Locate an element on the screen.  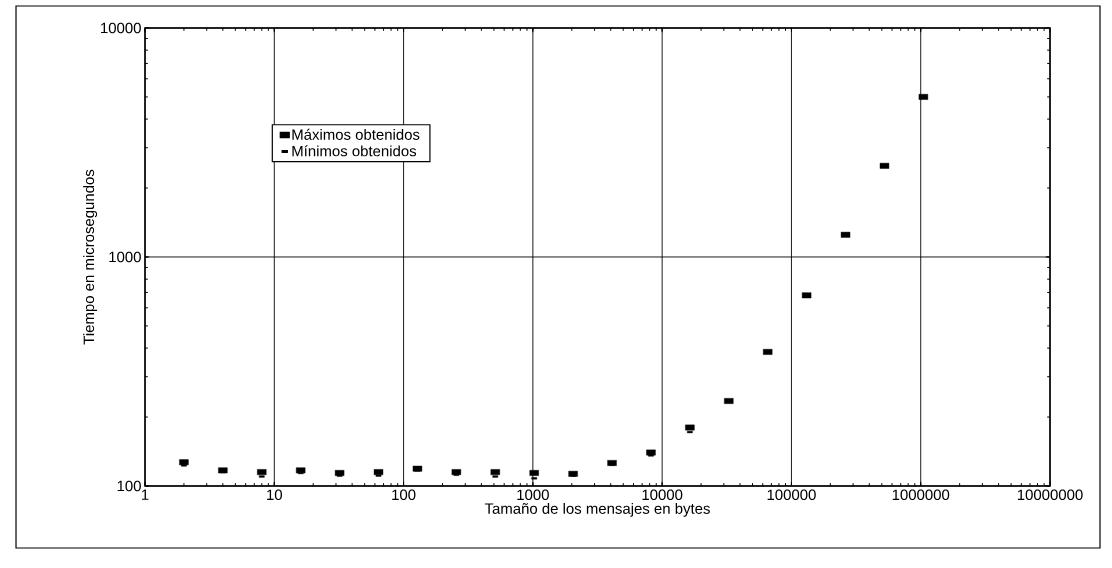
x-tick-label: 1 is located at coordinates (145, 494).